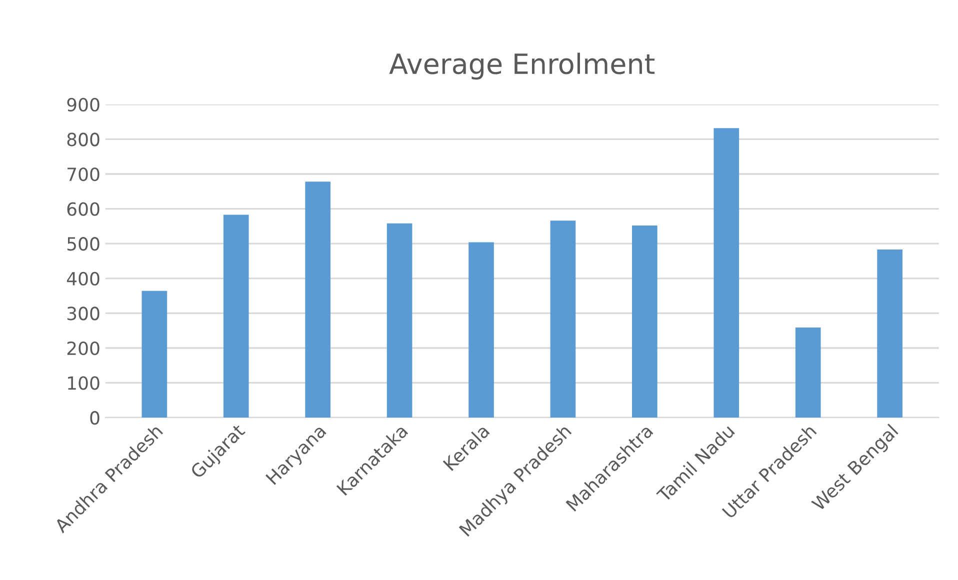 This screenshot has width=958, height=580. What do you see at coordinates (95, 418) in the screenshot?
I see `y-tick-label: 0` at bounding box center [95, 418].